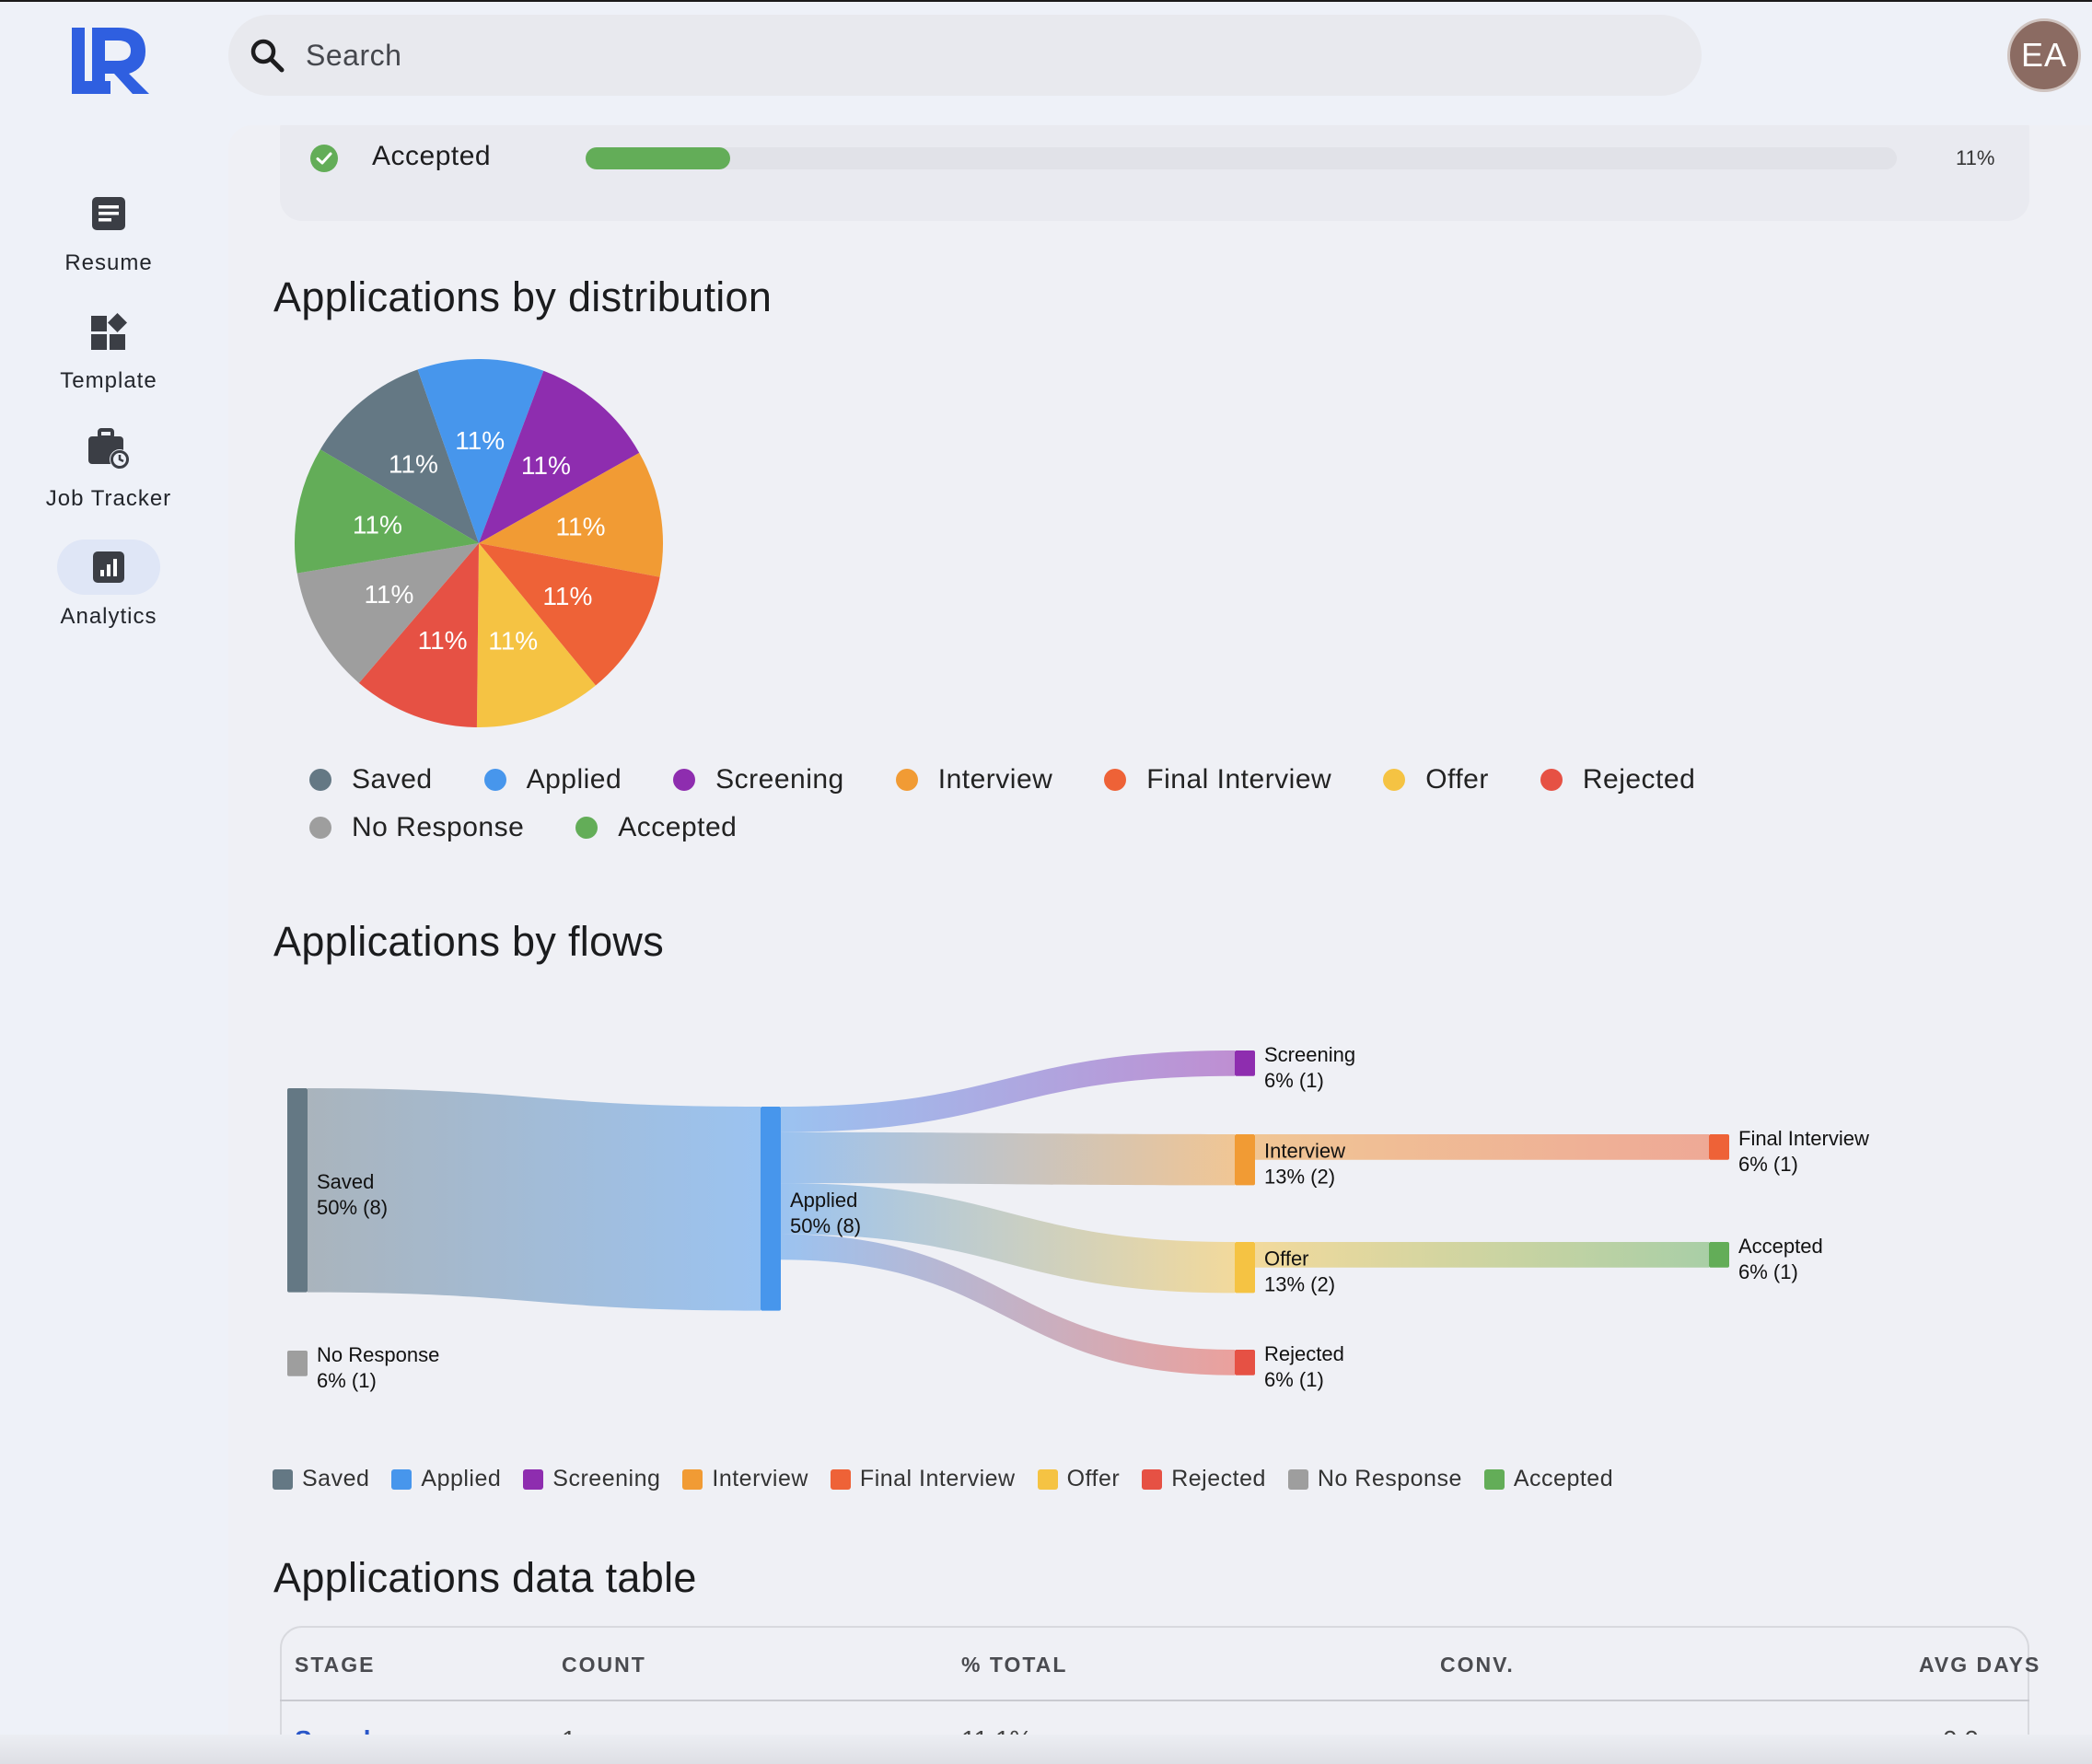  What do you see at coordinates (1477, 1665) in the screenshot?
I see `table-header-conv: CONV.` at bounding box center [1477, 1665].